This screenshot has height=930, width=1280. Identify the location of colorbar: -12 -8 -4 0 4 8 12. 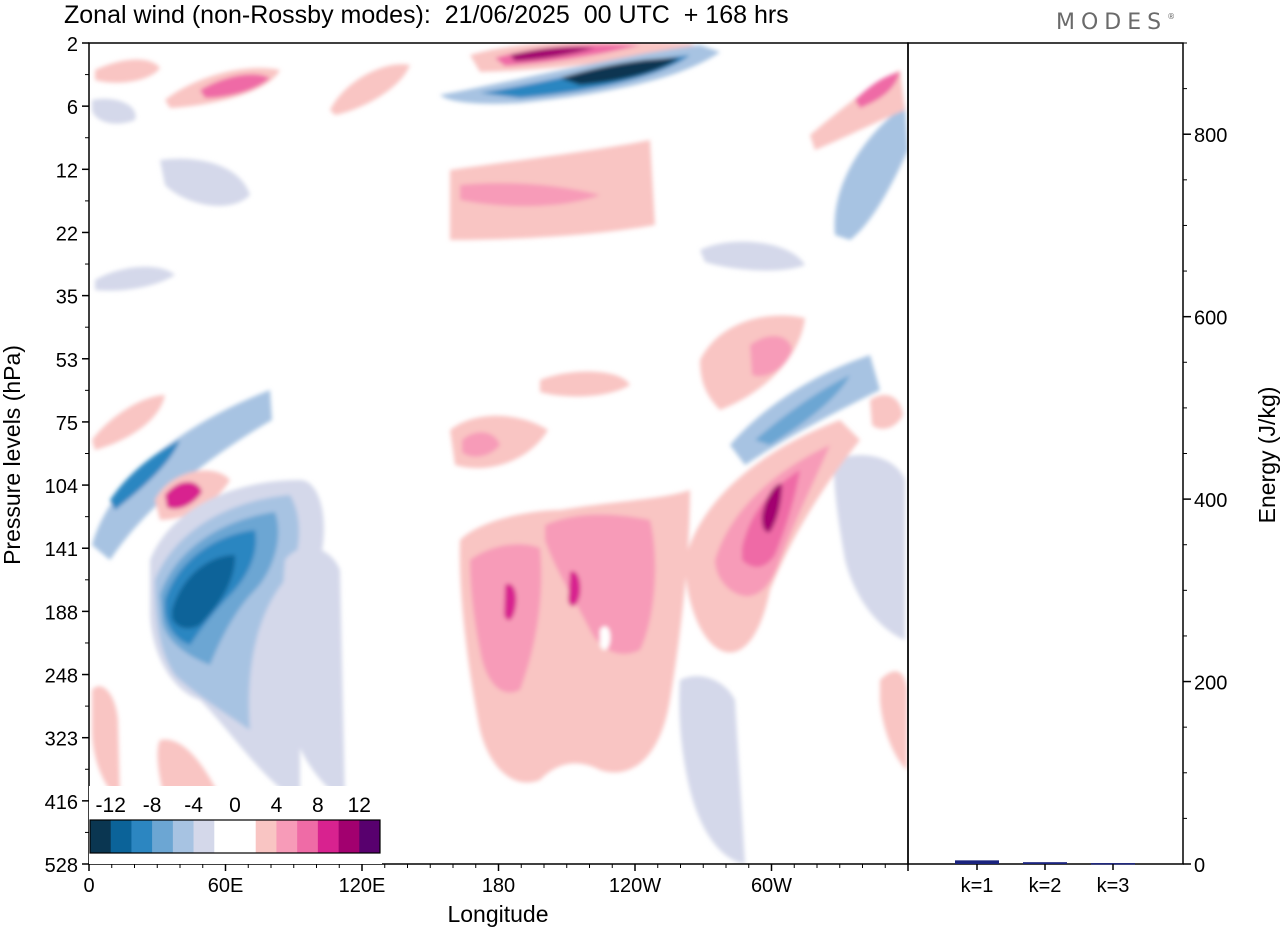
(235, 825).